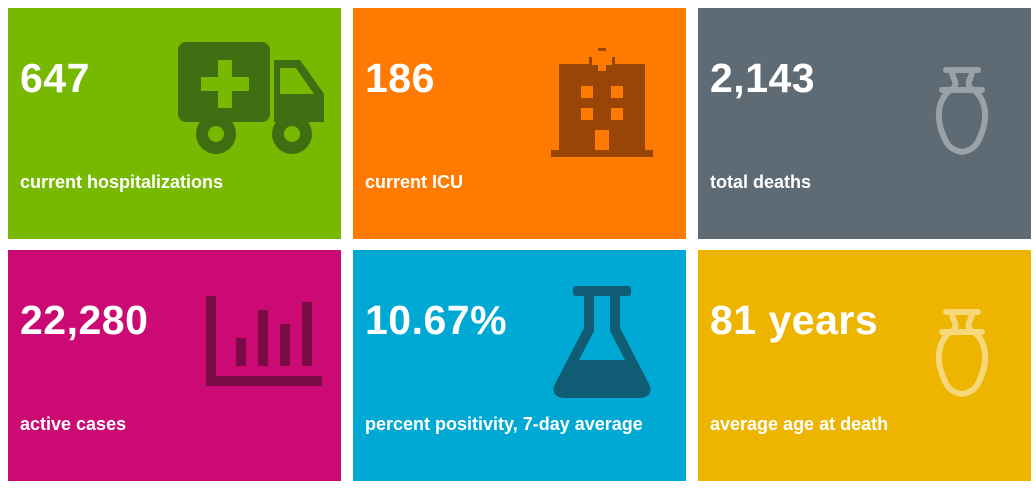 The image size is (1036, 489). What do you see at coordinates (436, 320) in the screenshot?
I see `stat-value: 10.67%` at bounding box center [436, 320].